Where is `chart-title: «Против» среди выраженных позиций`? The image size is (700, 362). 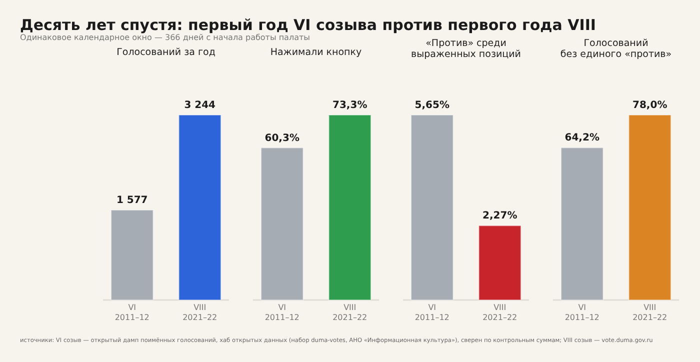 chart-title: «Против» среди выраженных позиций is located at coordinates (466, 49).